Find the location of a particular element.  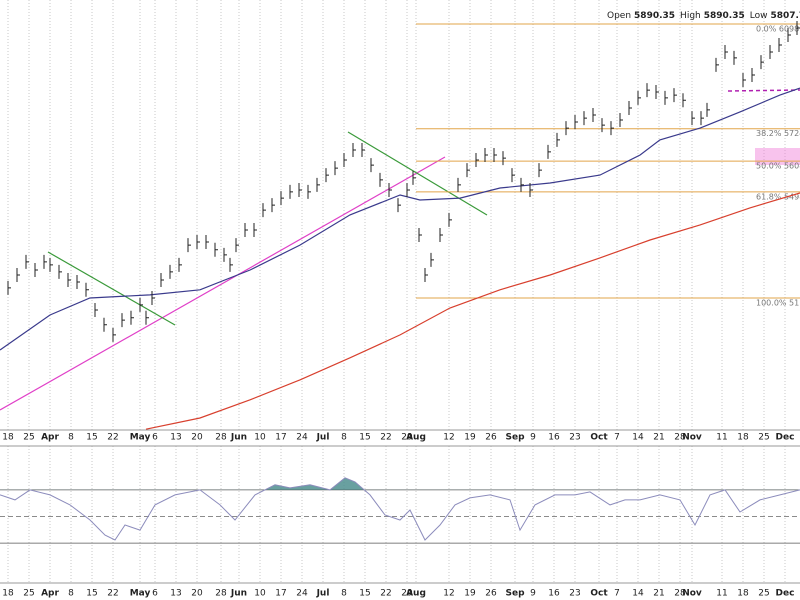

x-tick-label: 12 is located at coordinates (448, 438).